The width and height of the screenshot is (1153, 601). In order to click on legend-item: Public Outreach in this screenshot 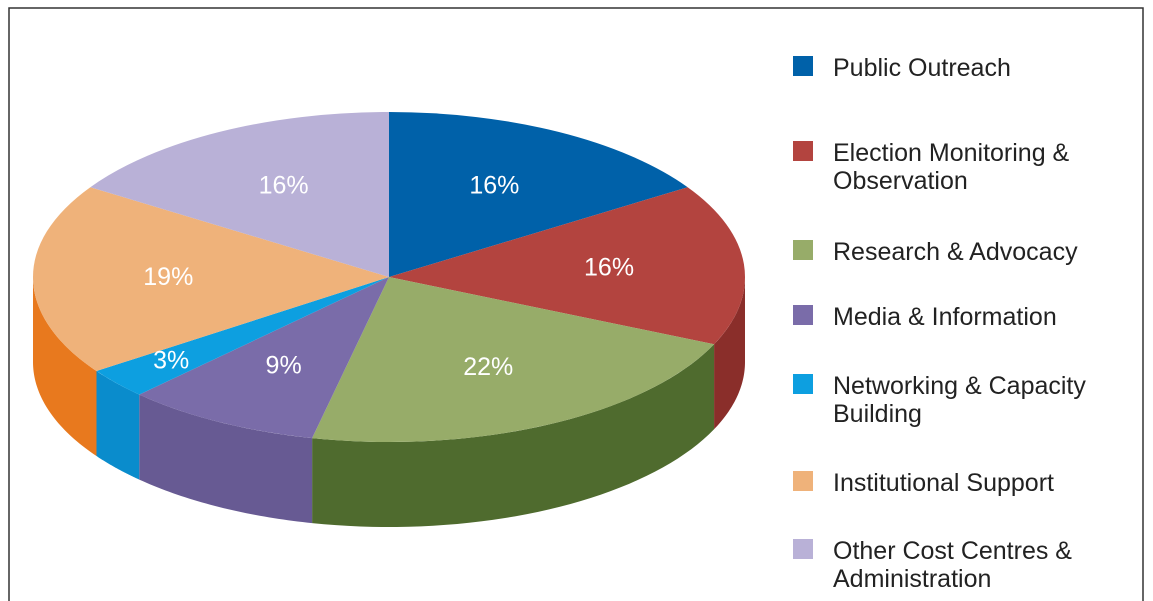, I will do `click(965, 68)`.